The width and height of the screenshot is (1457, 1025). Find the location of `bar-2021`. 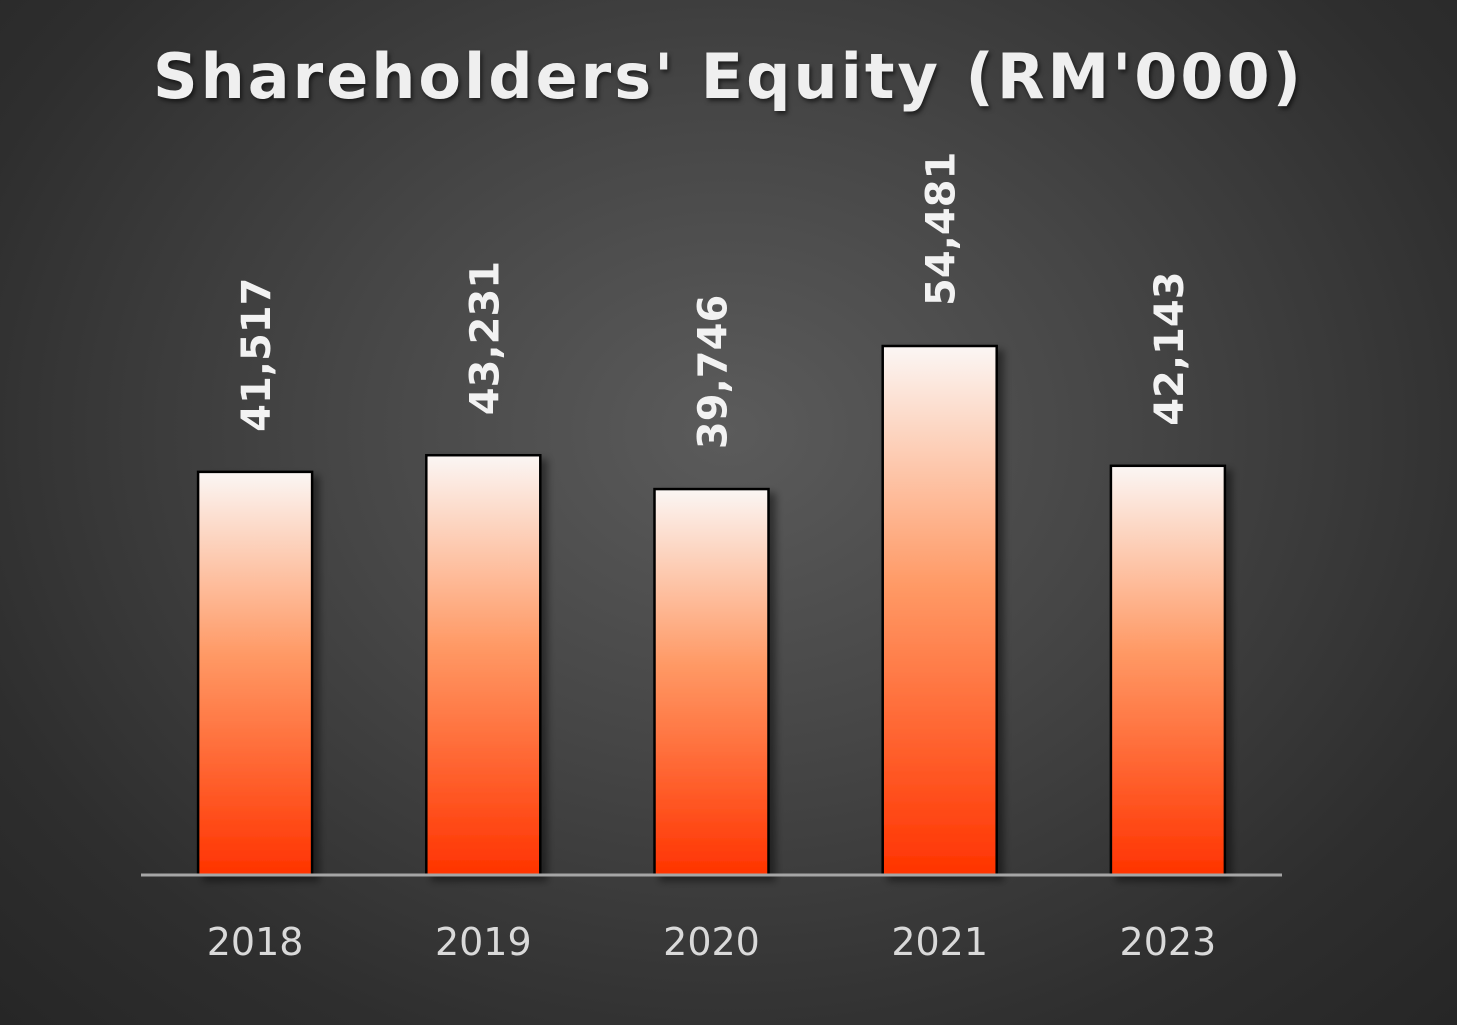

bar-2021 is located at coordinates (939, 610).